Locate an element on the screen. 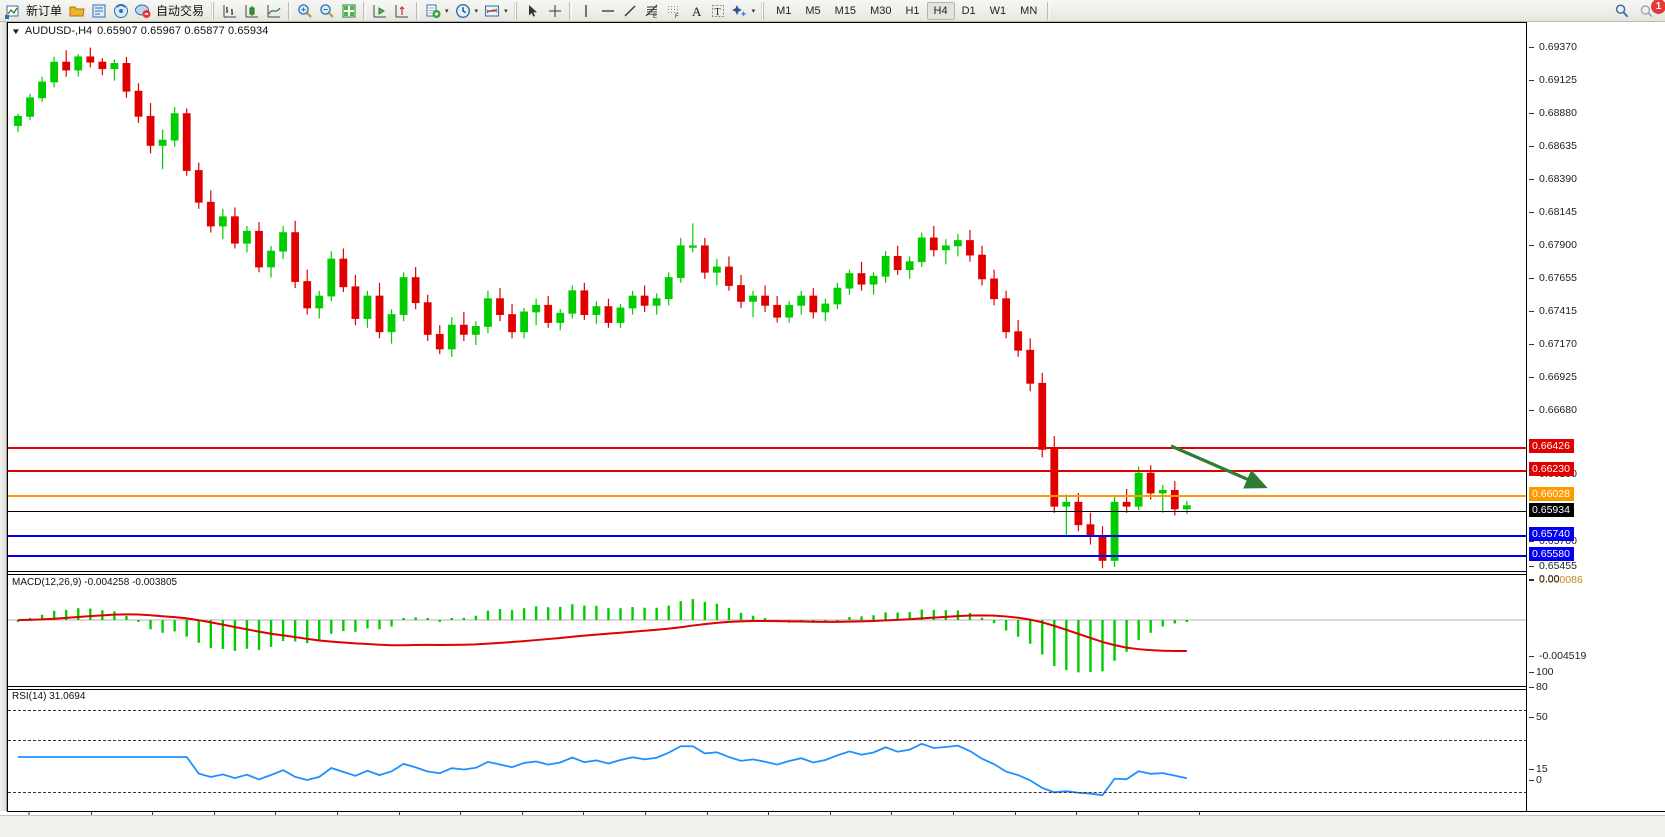  hline-icon is located at coordinates (608, 11).